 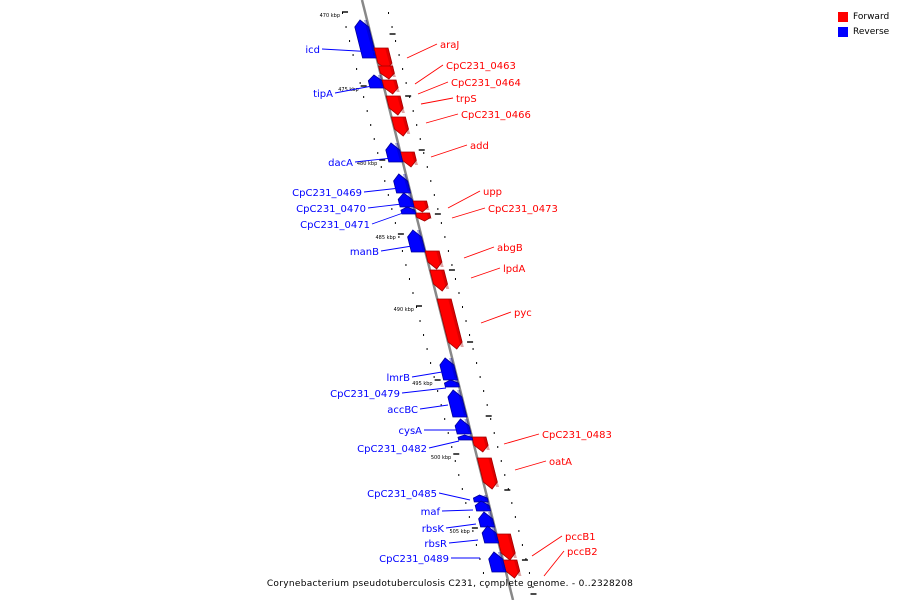 I want to click on gene-cpc231-0489-label: CpC231_0489, so click(x=414, y=559).